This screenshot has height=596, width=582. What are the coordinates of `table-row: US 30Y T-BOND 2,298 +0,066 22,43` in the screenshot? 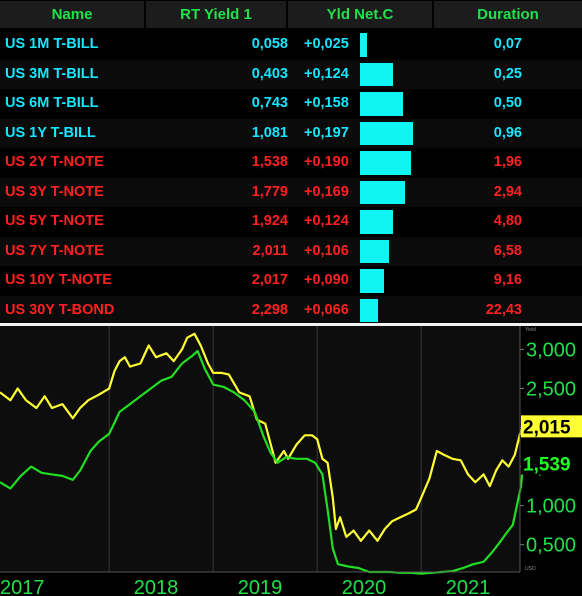 It's located at (291, 310).